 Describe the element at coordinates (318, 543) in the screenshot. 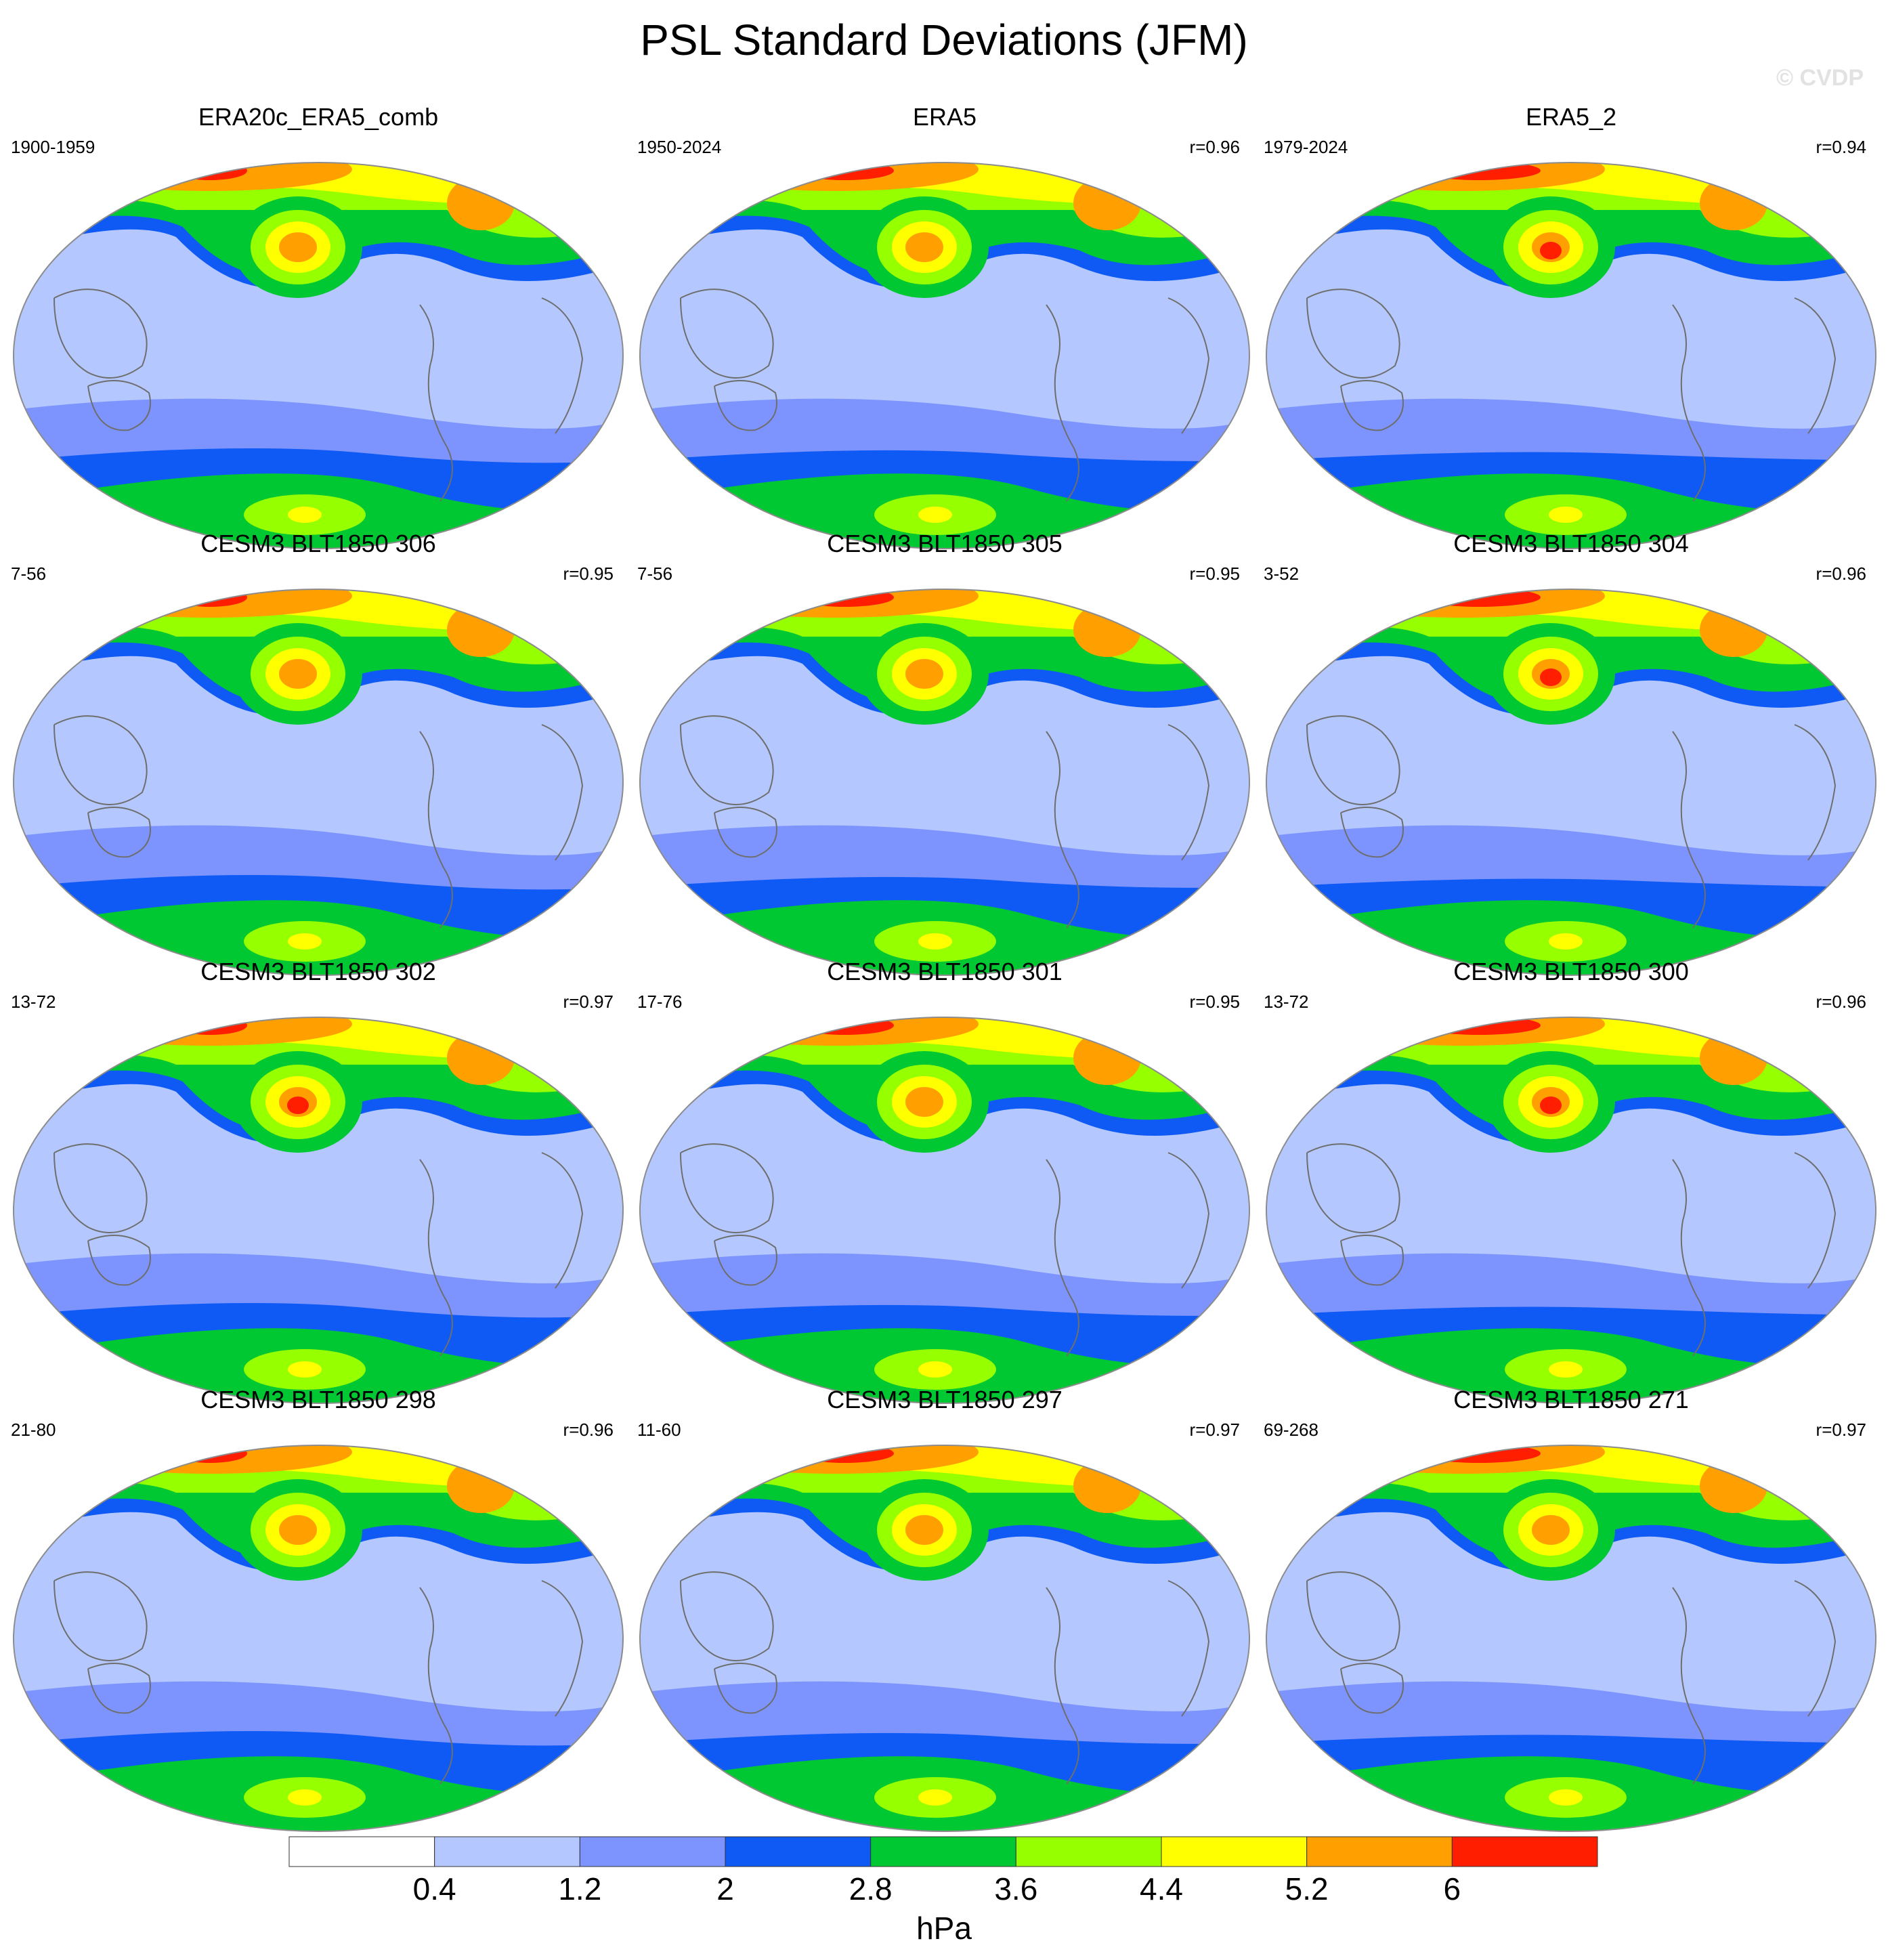

I see `panel-title: CESM3 BLT1850 306` at that location.